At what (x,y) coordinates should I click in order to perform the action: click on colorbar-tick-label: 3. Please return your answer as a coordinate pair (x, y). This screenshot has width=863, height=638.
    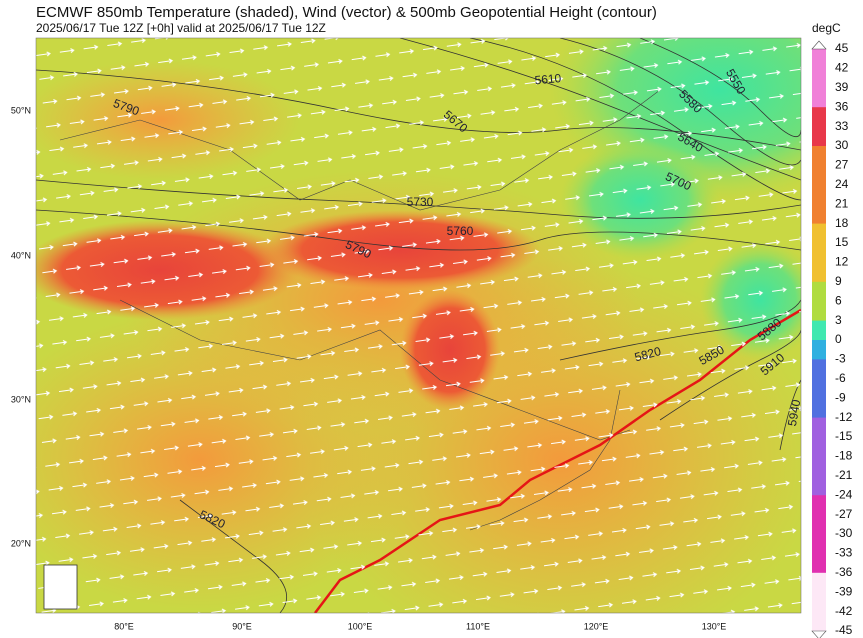
    Looking at the image, I should click on (838, 320).